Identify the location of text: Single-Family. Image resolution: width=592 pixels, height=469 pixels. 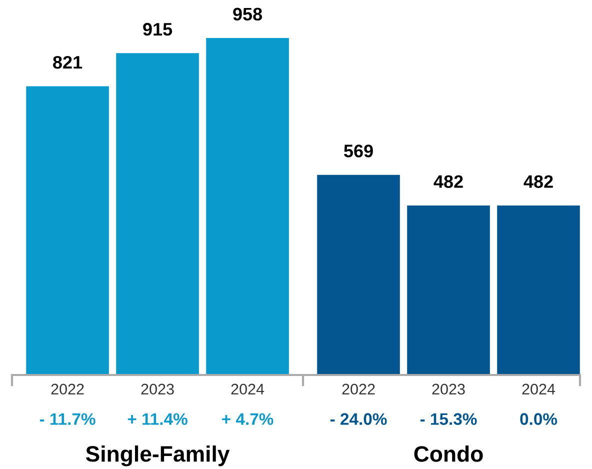
(158, 455).